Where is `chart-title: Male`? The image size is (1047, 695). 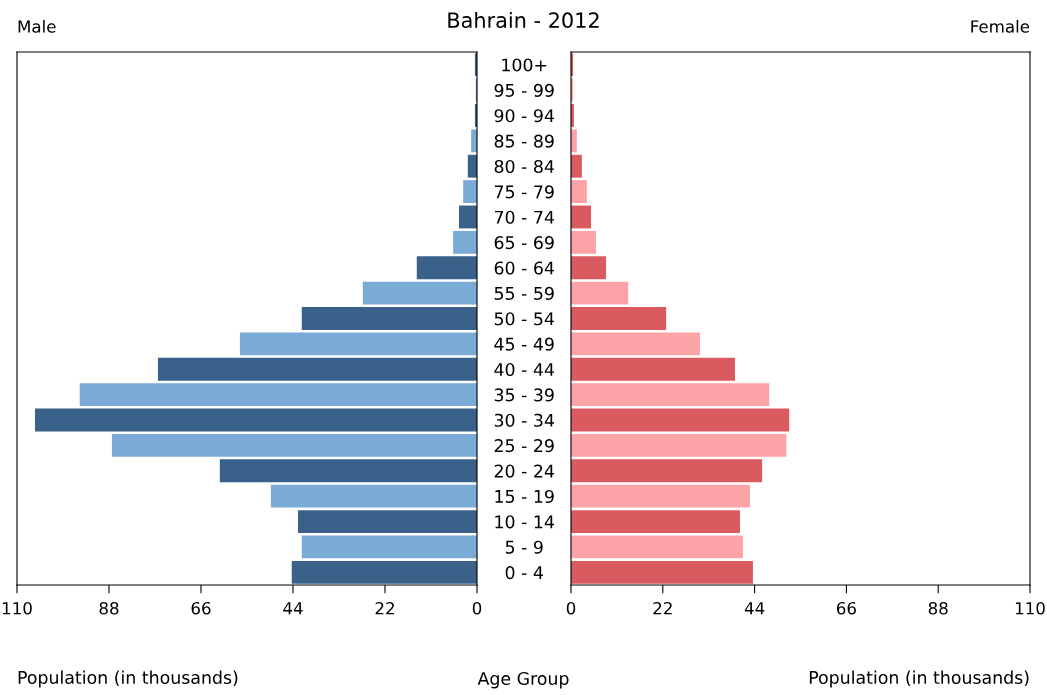
chart-title: Male is located at coordinates (37, 26).